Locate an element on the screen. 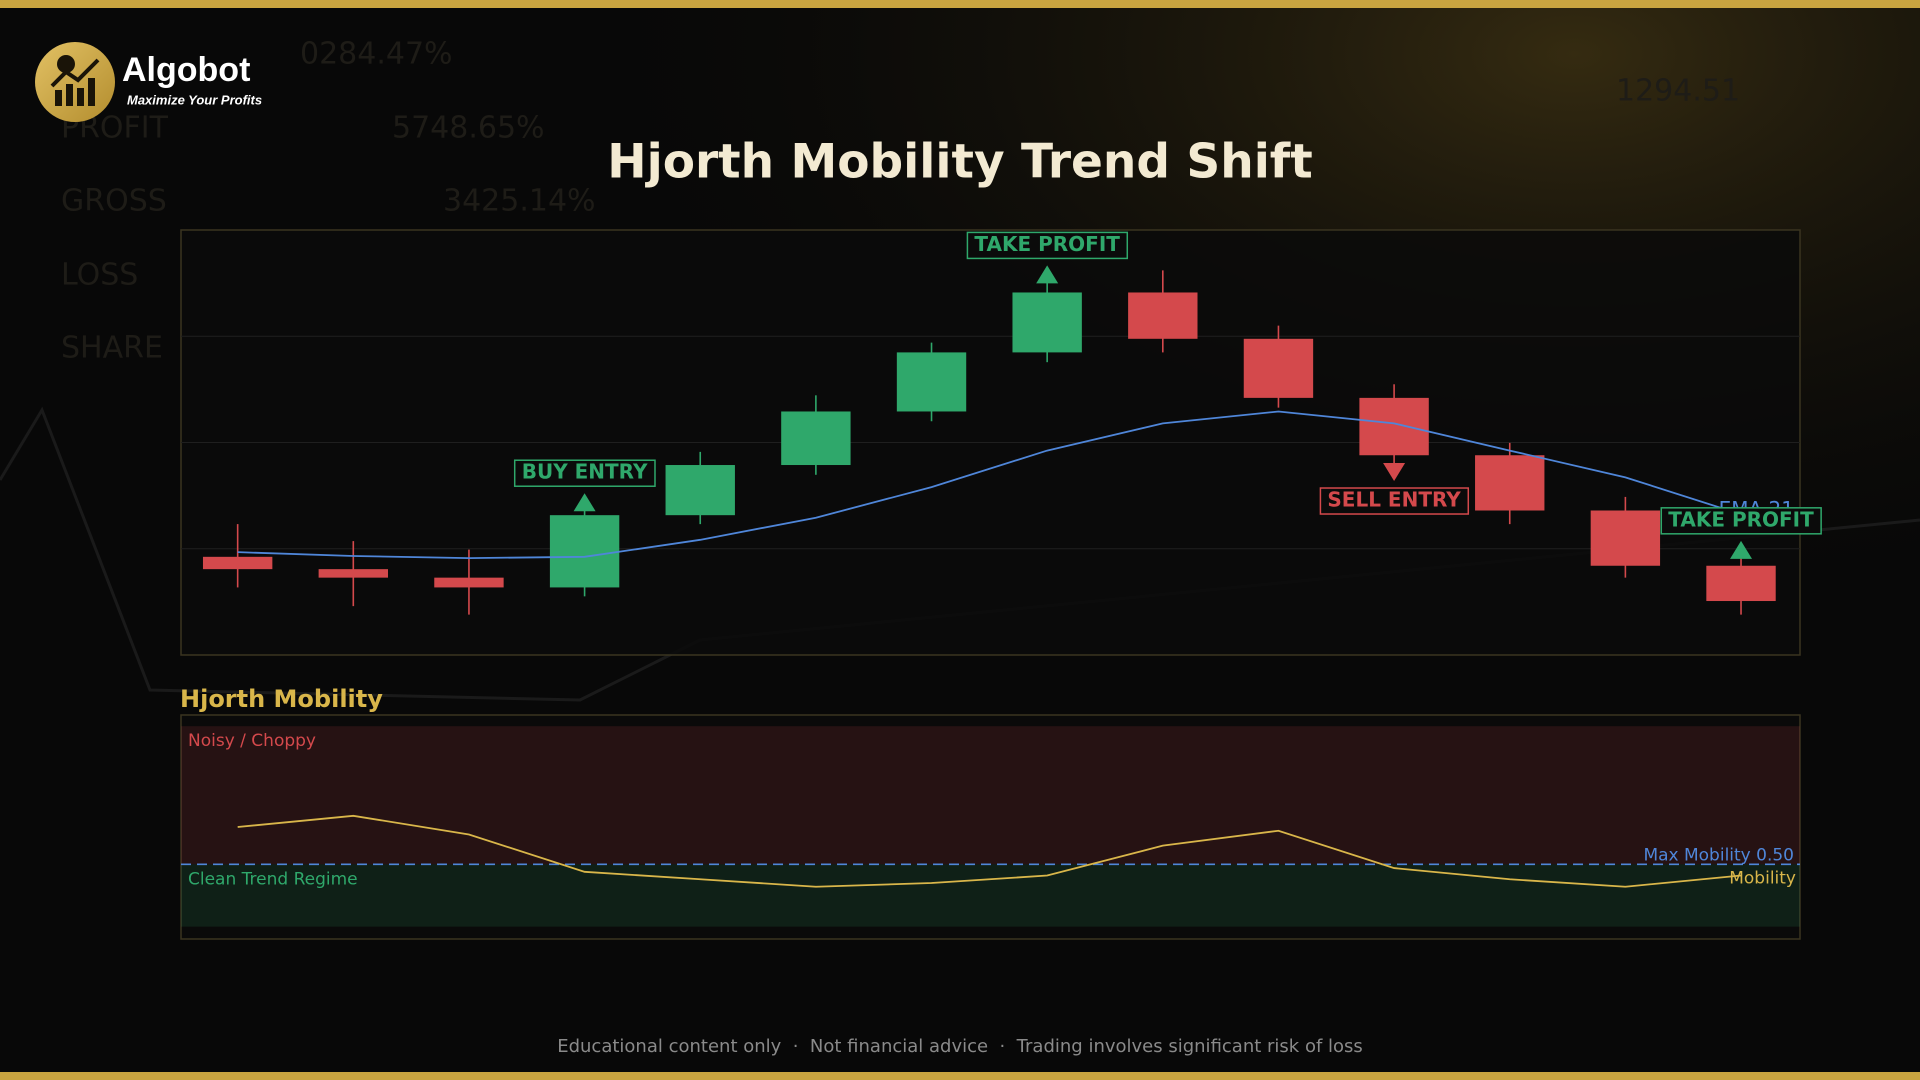  zone-label: Noisy / Choppy is located at coordinates (252, 741).